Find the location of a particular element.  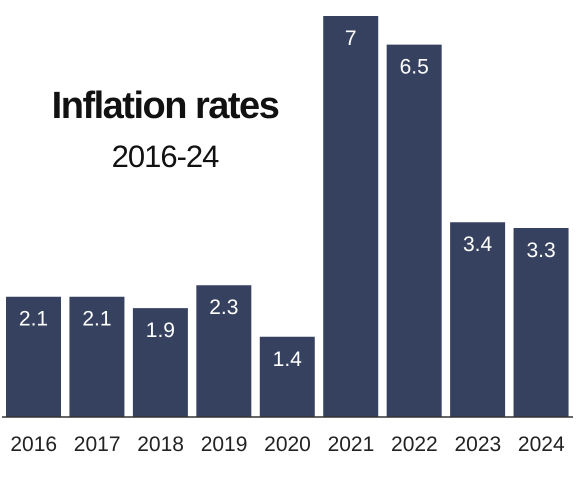

x-tick-label: 2018 is located at coordinates (160, 444).